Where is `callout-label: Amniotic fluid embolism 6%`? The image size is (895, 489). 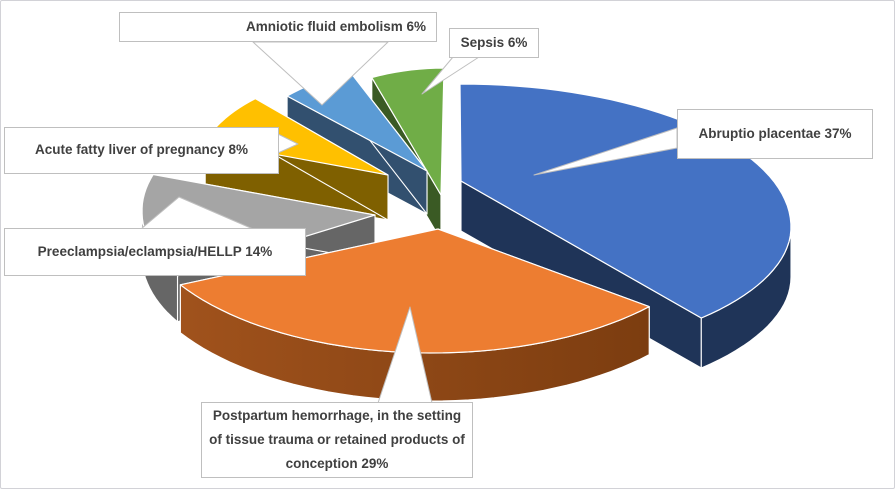 callout-label: Amniotic fluid embolism 6% is located at coordinates (335, 26).